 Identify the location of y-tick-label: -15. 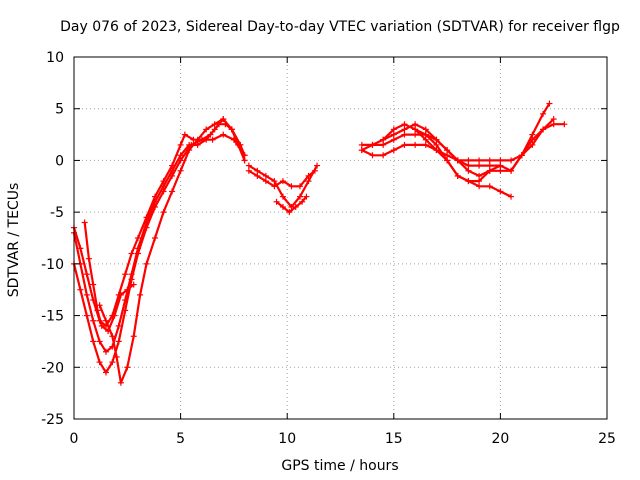
(52, 317).